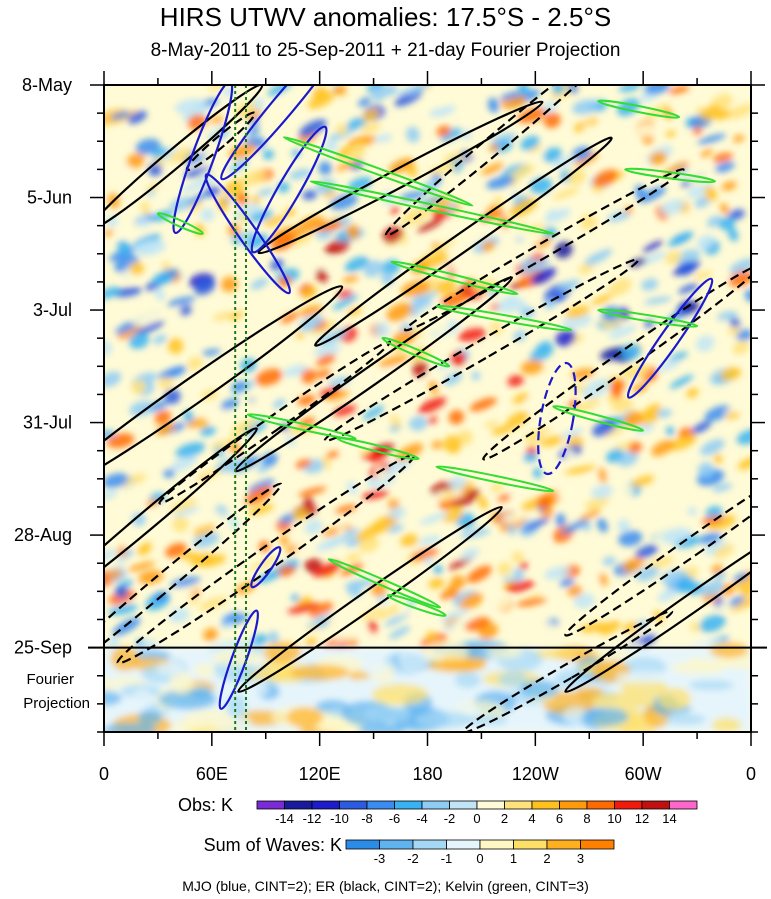  I want to click on y-tick-label: 28-Aug, so click(43, 535).